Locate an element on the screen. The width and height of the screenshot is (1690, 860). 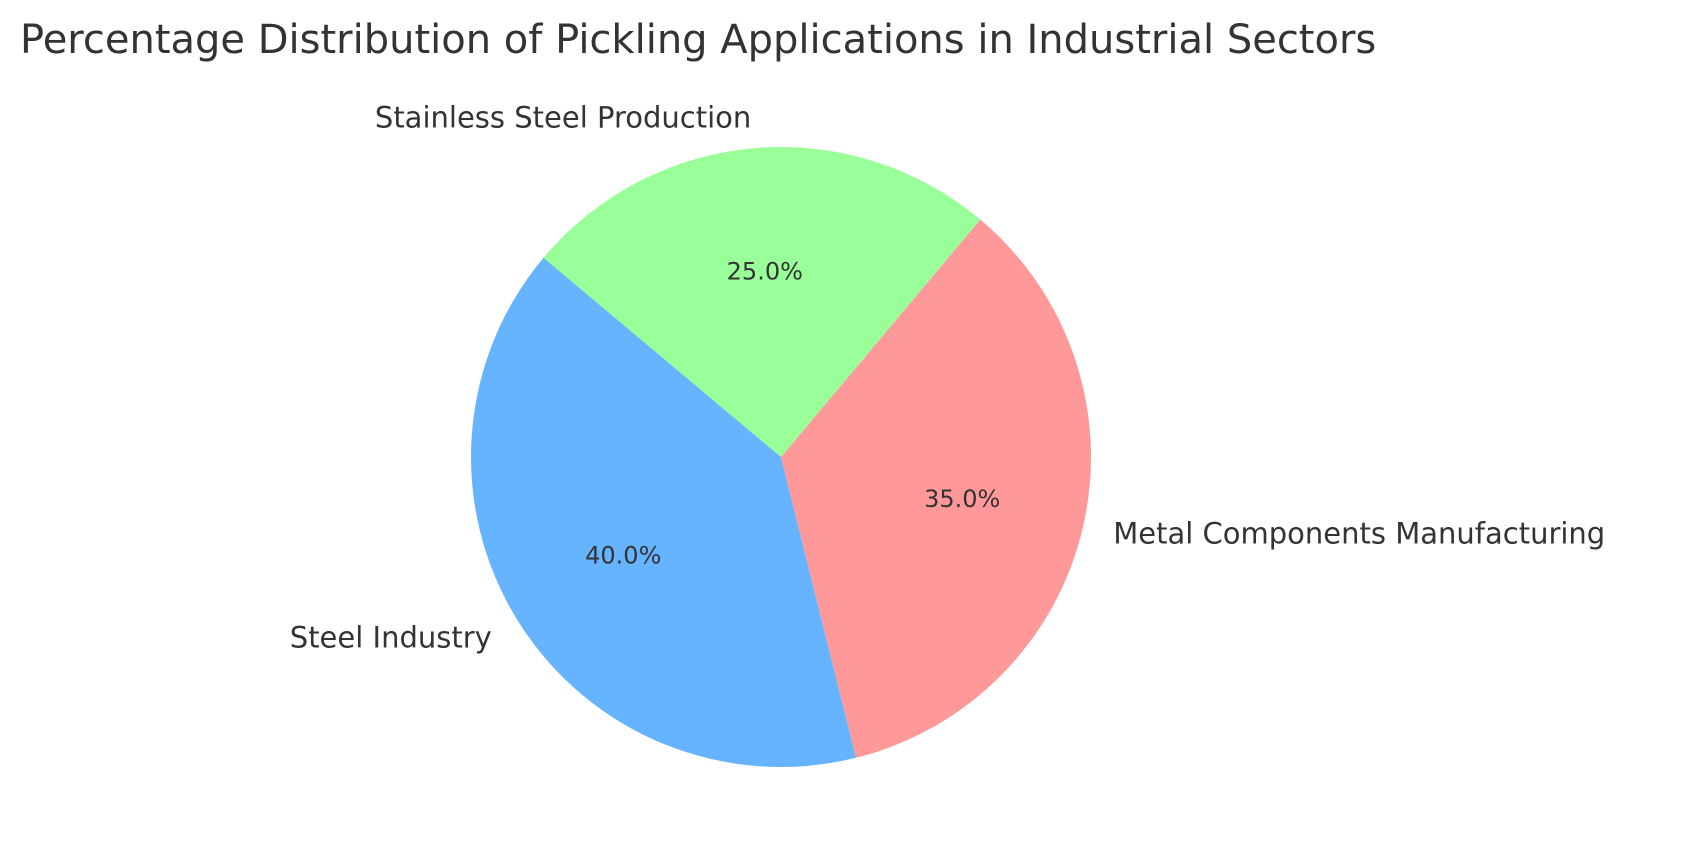
pie-slice-stainless-steel-production is located at coordinates (762, 302).